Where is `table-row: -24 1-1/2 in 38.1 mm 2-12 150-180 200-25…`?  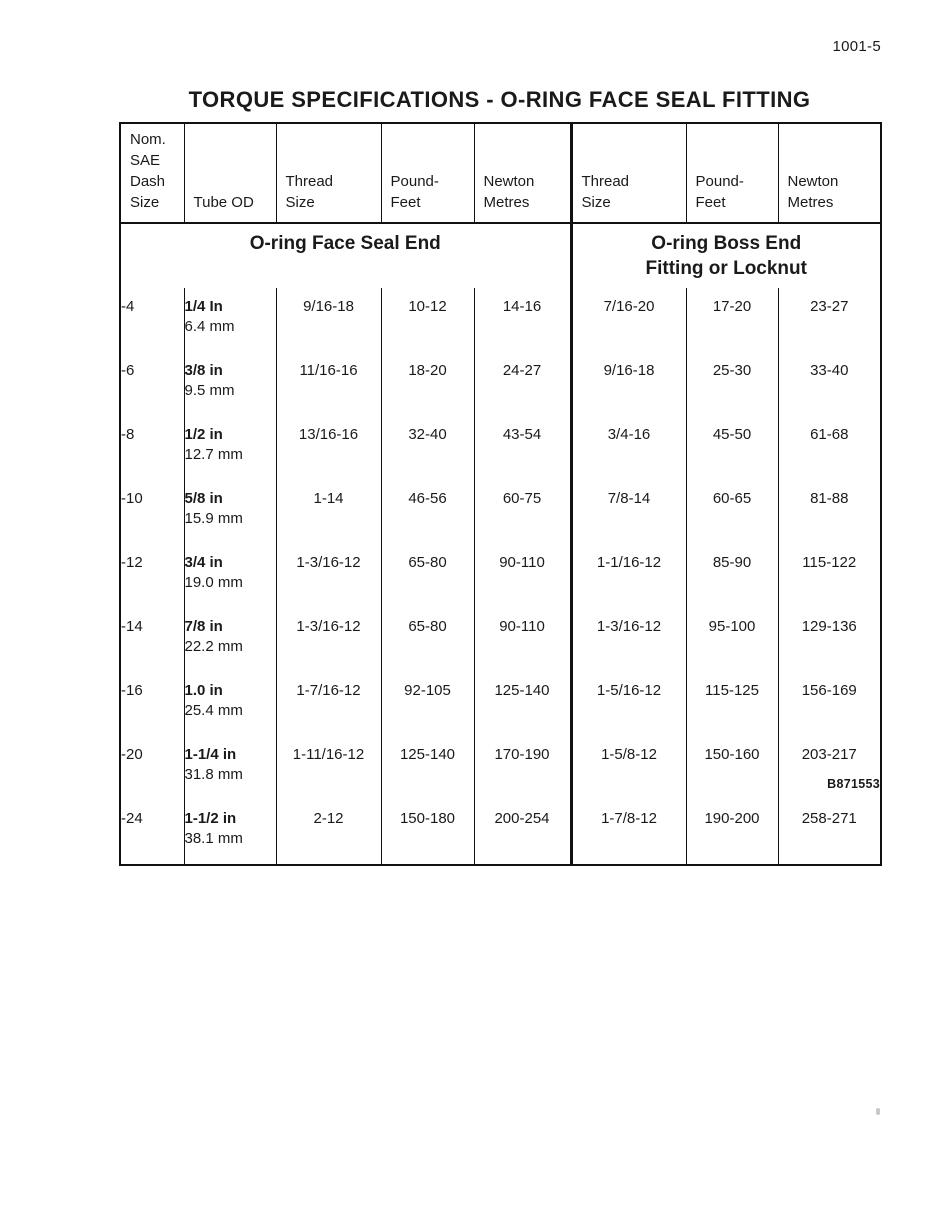
table-row: -24 1-1/2 in 38.1 mm 2-12 150-180 200-25… is located at coordinates (500, 832).